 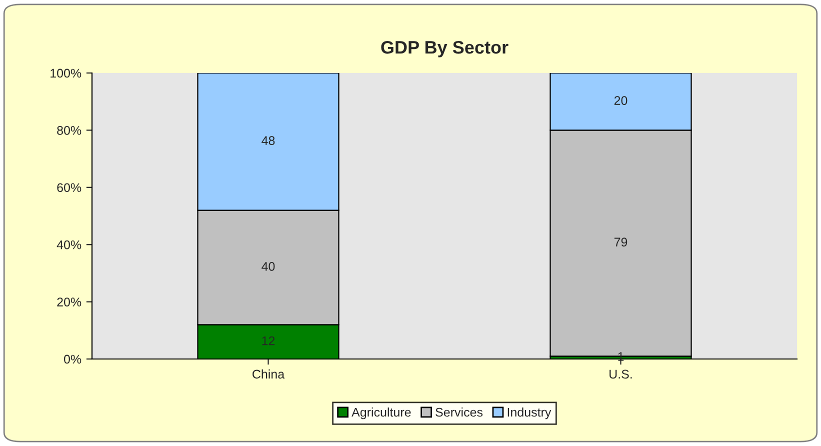 What do you see at coordinates (268, 341) in the screenshot?
I see `data-label: 12` at bounding box center [268, 341].